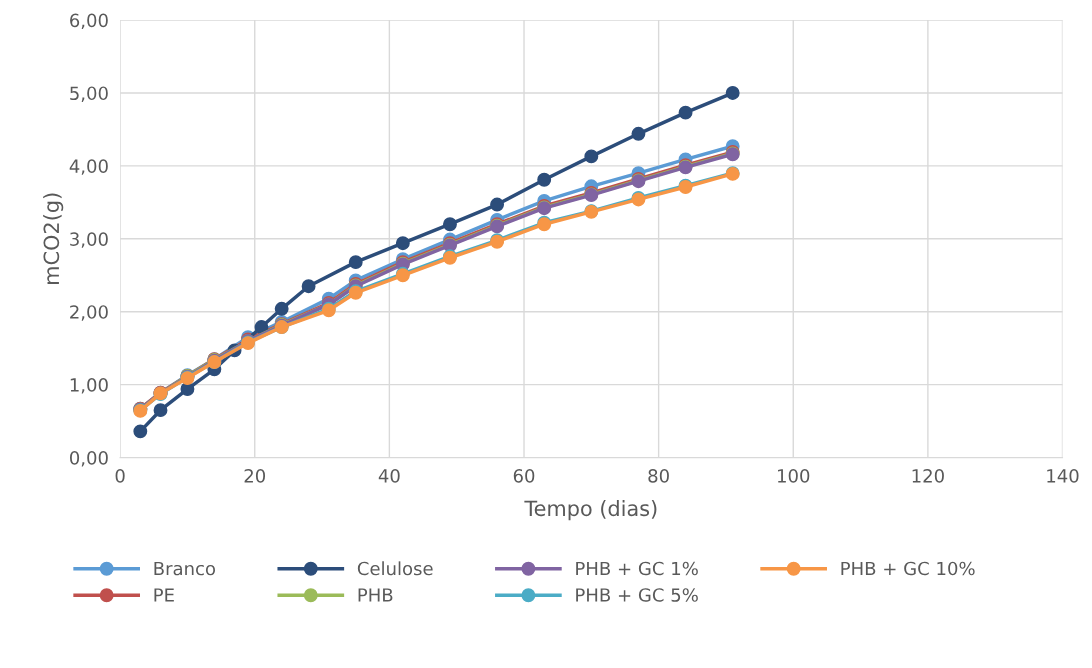  What do you see at coordinates (375, 595) in the screenshot?
I see `legend-label: PHB` at bounding box center [375, 595].